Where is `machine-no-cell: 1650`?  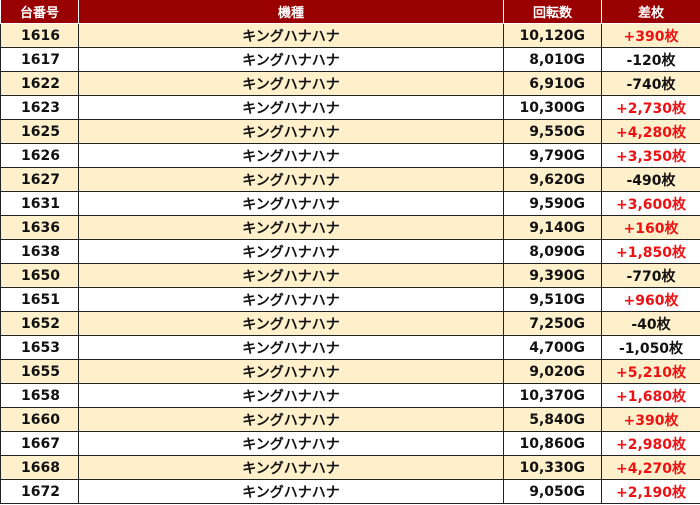 machine-no-cell: 1650 is located at coordinates (39, 275).